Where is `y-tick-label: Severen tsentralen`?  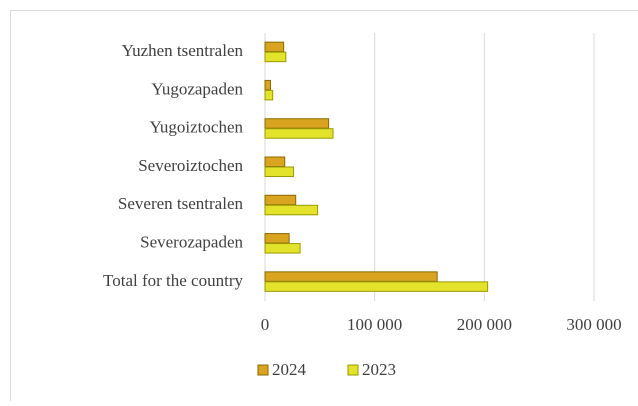 y-tick-label: Severen tsentralen is located at coordinates (181, 203).